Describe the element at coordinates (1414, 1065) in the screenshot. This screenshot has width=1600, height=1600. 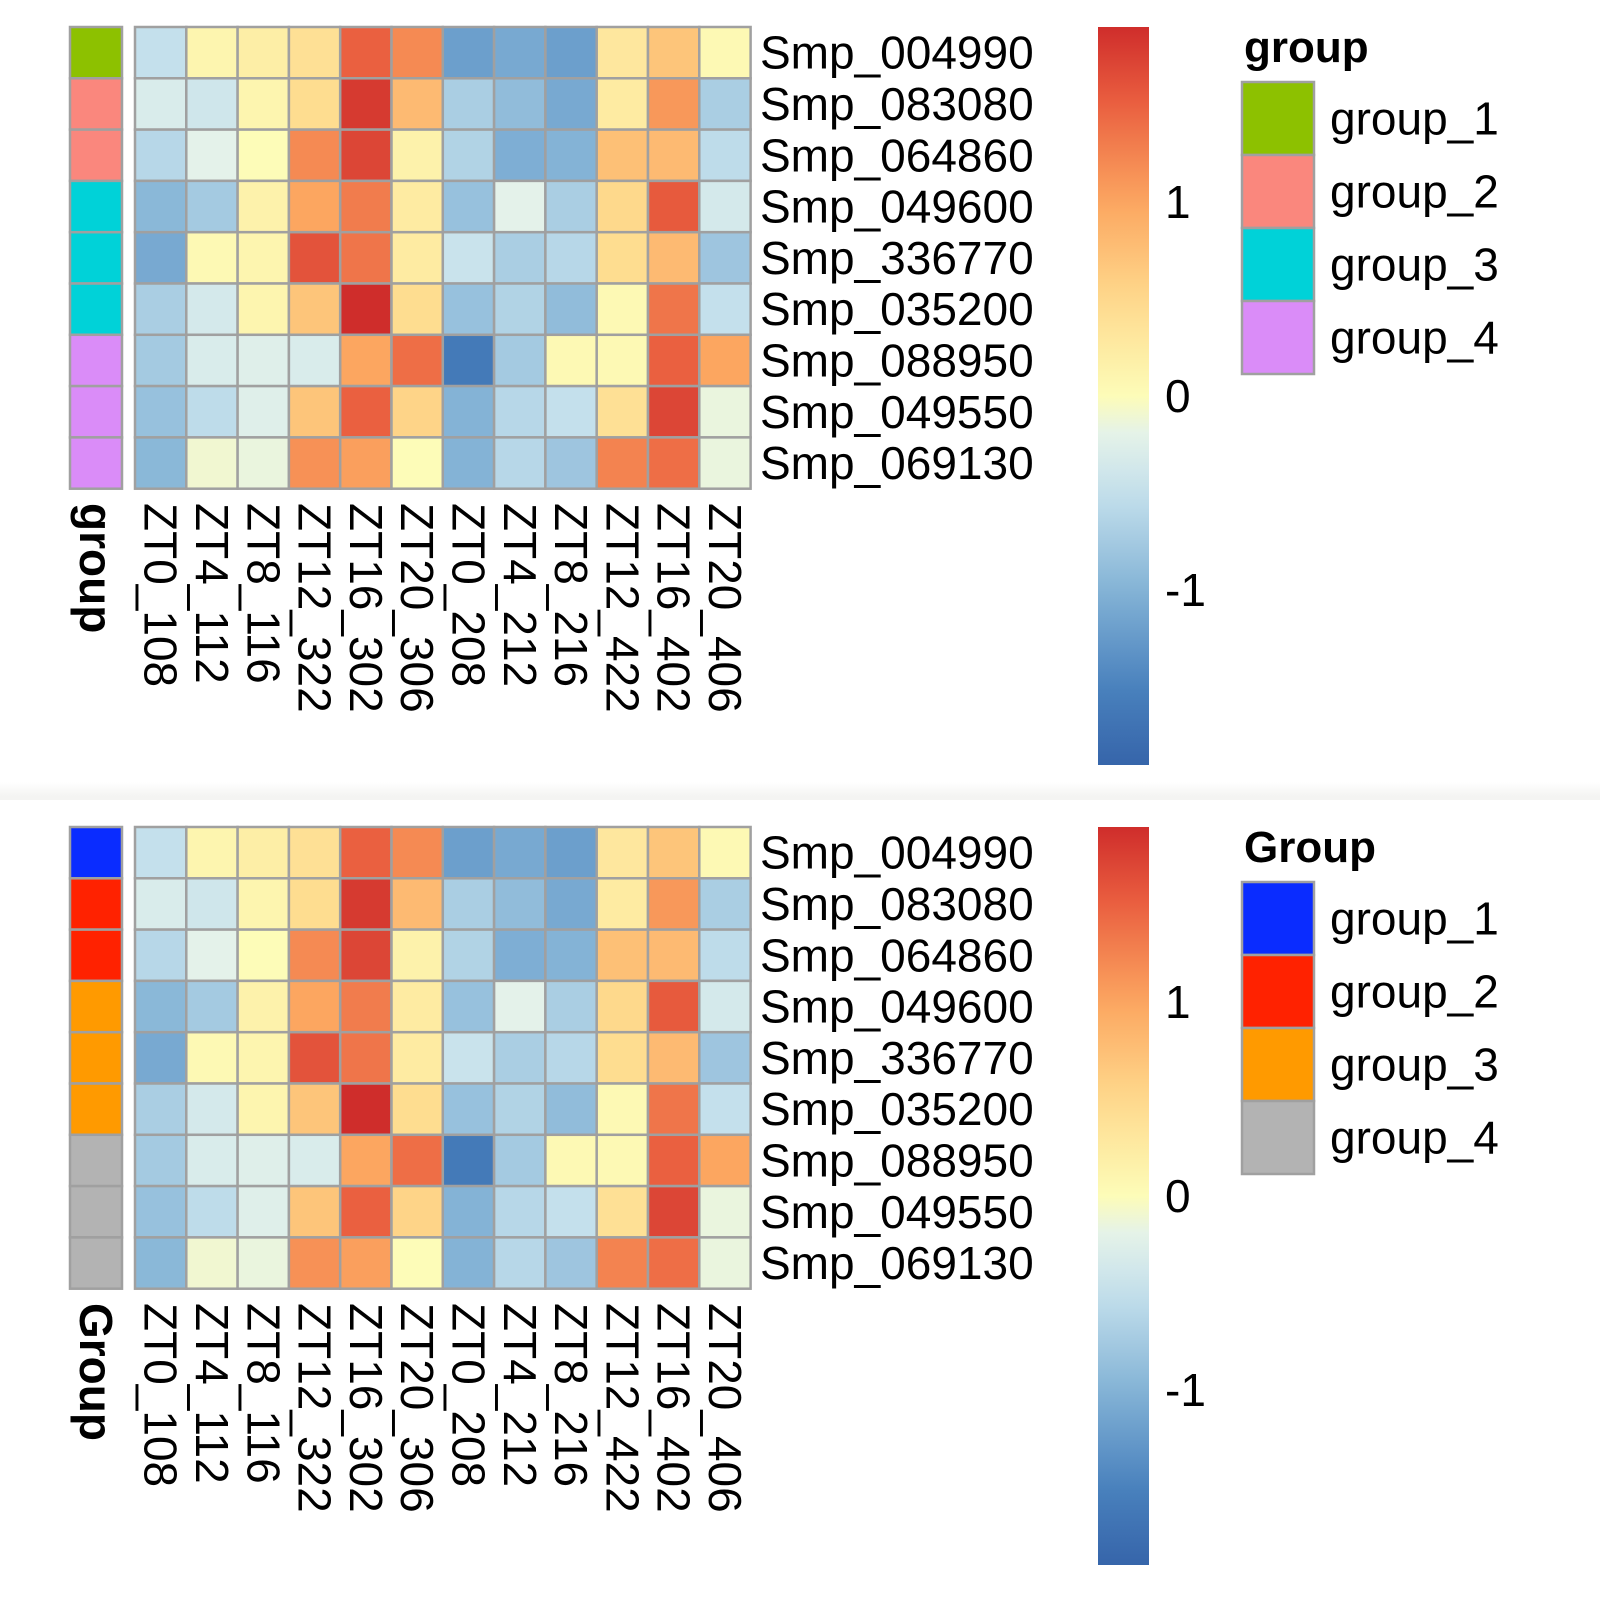
I see `legend-label: group_3` at that location.